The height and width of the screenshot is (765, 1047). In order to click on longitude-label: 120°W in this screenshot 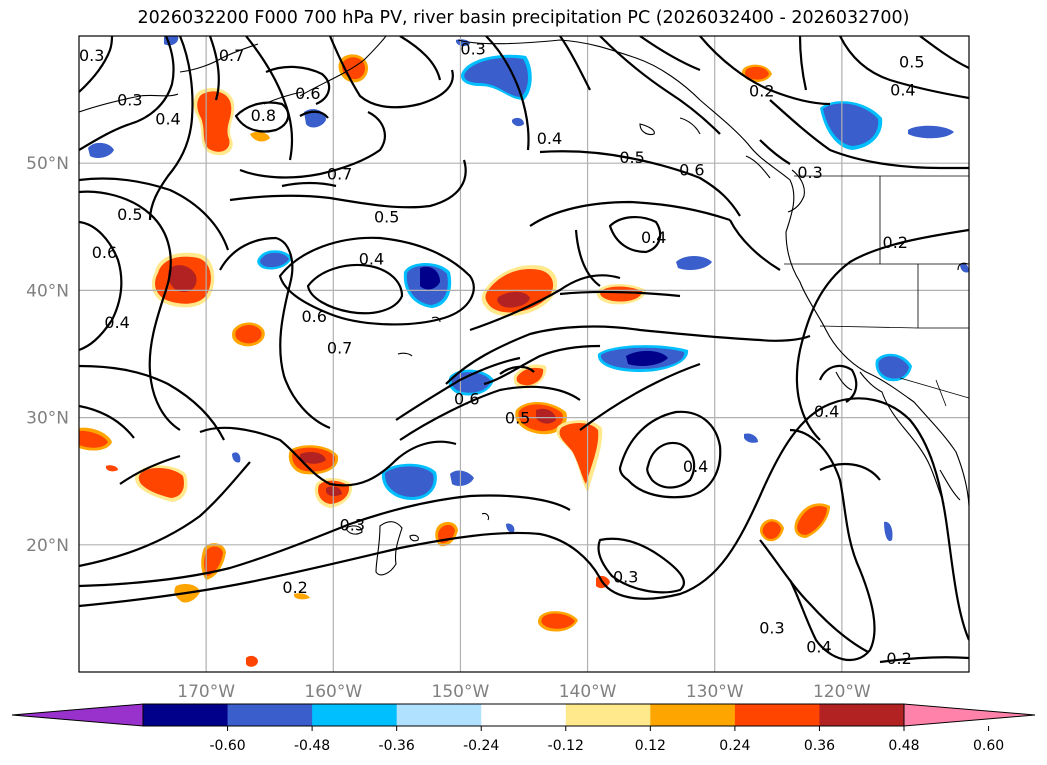, I will do `click(842, 692)`.